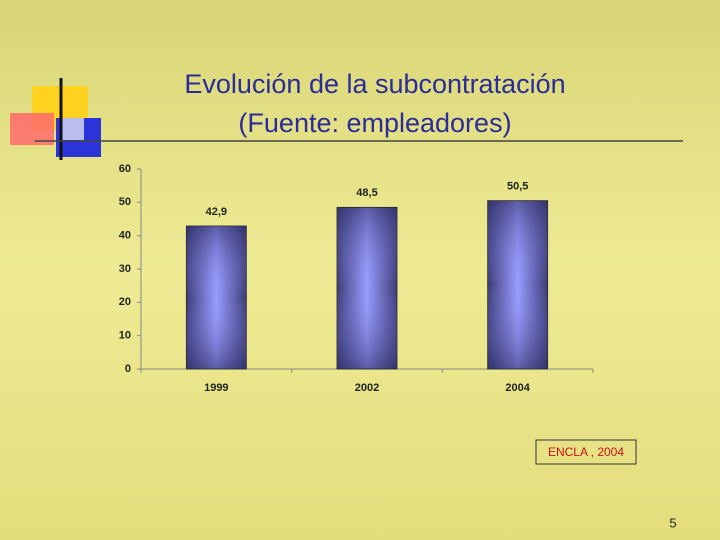 The height and width of the screenshot is (540, 720). I want to click on value-label: 50,5, so click(517, 187).